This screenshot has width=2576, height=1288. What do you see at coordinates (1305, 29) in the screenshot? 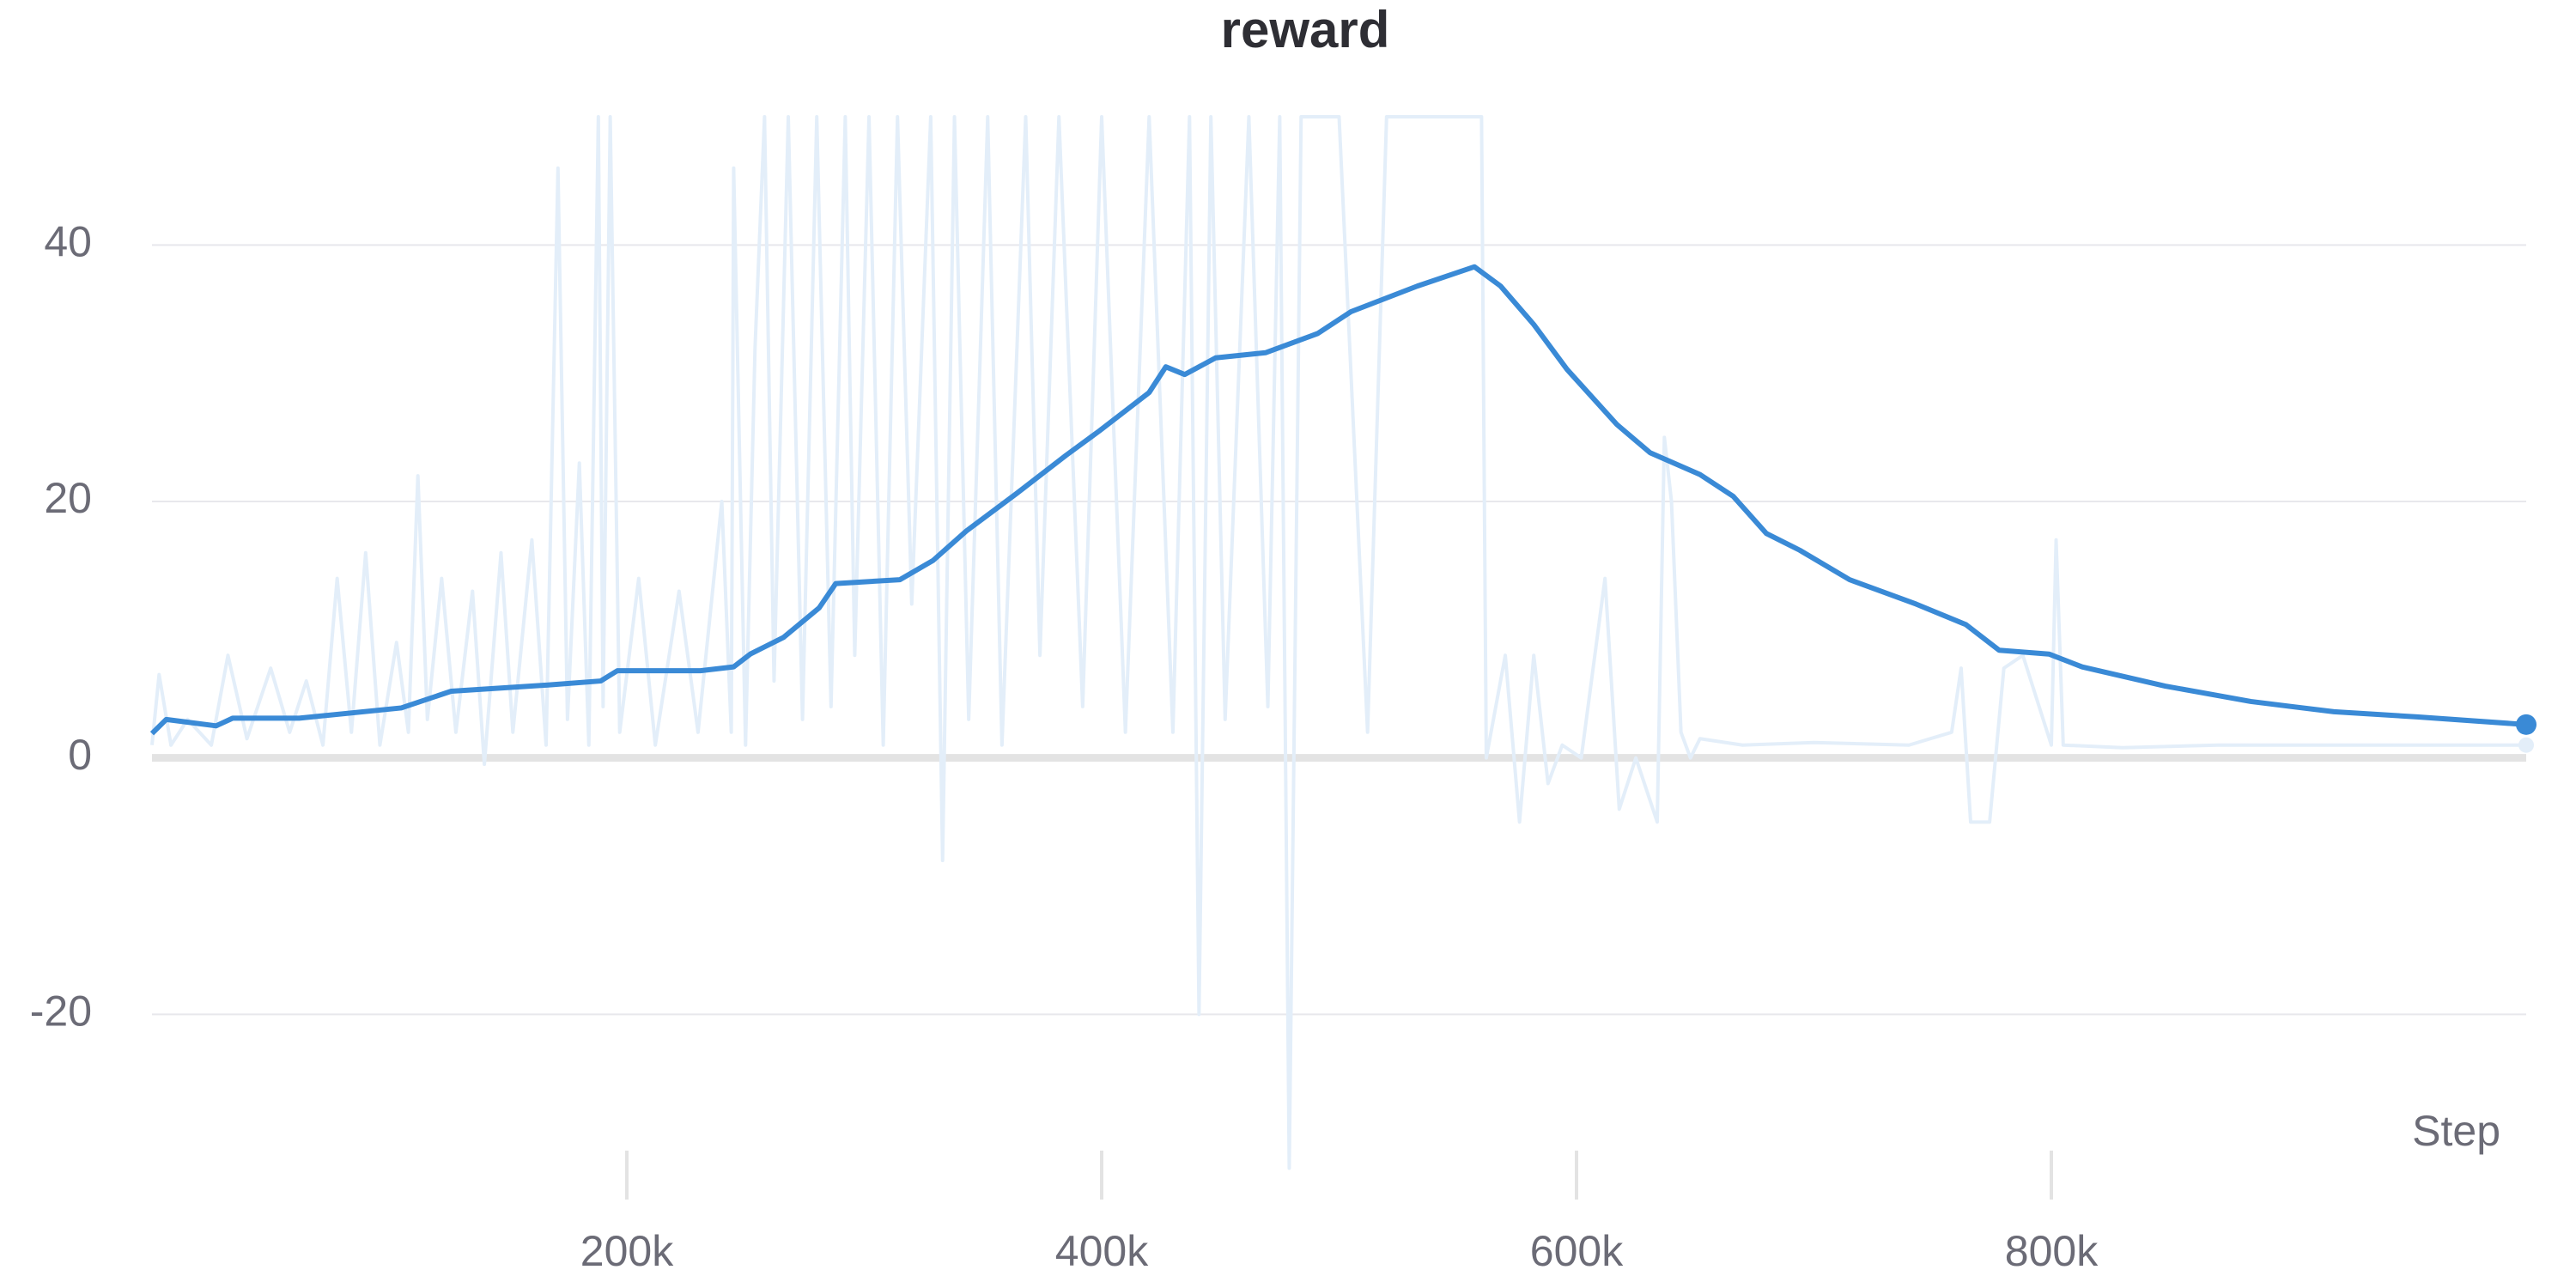
I see `chart-title: reward` at bounding box center [1305, 29].